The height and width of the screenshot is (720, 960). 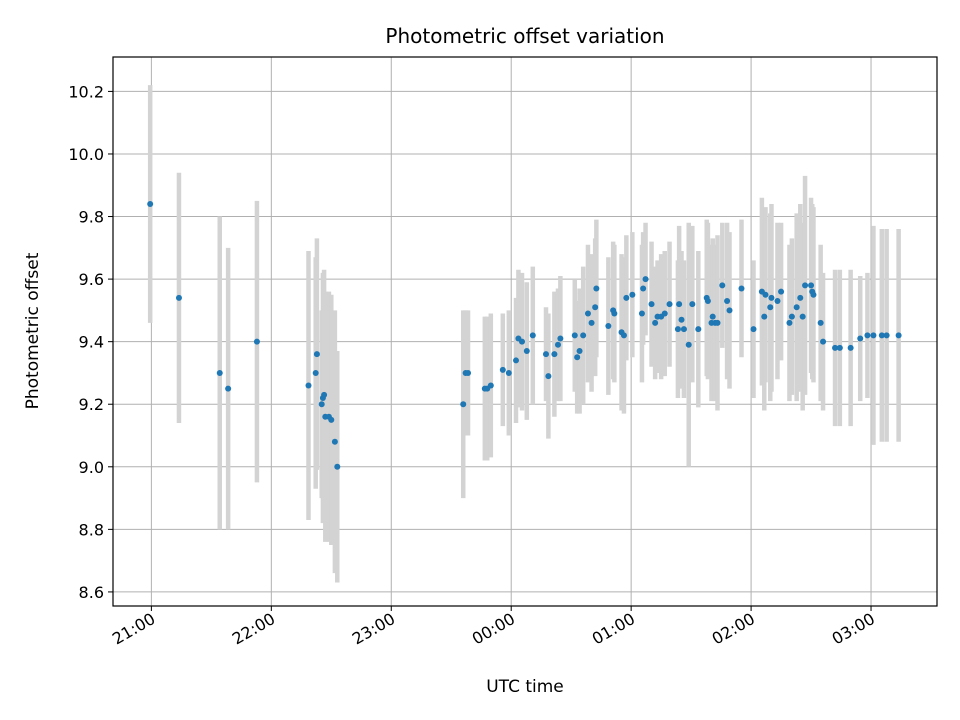 I want to click on y-tick-label: 9.2, so click(x=91, y=404).